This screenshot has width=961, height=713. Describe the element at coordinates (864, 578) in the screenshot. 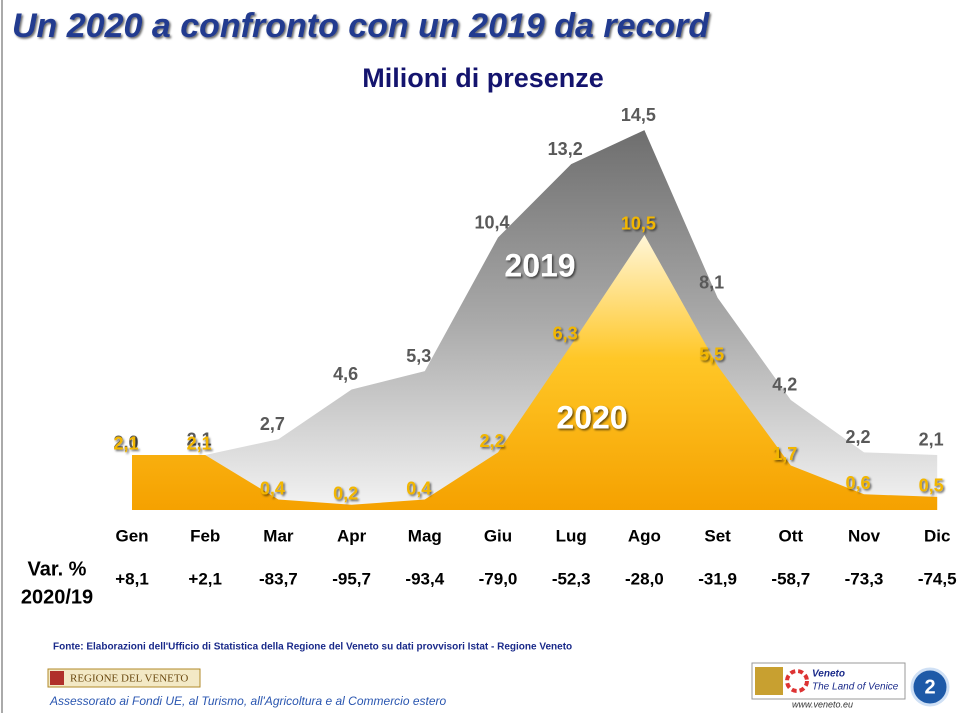

I see `variation: -73,3` at that location.